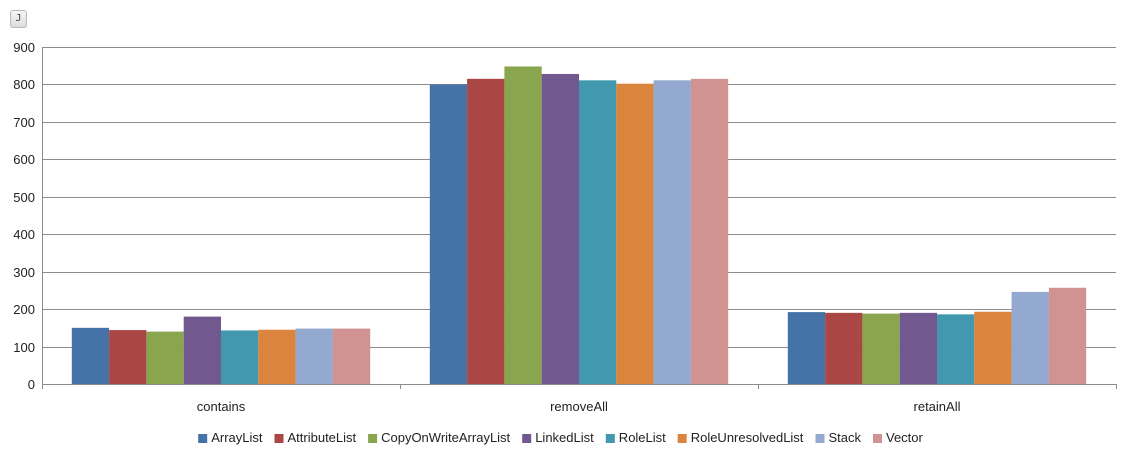 The image size is (1121, 450). What do you see at coordinates (24, 122) in the screenshot?
I see `y-tick-label: 700` at bounding box center [24, 122].